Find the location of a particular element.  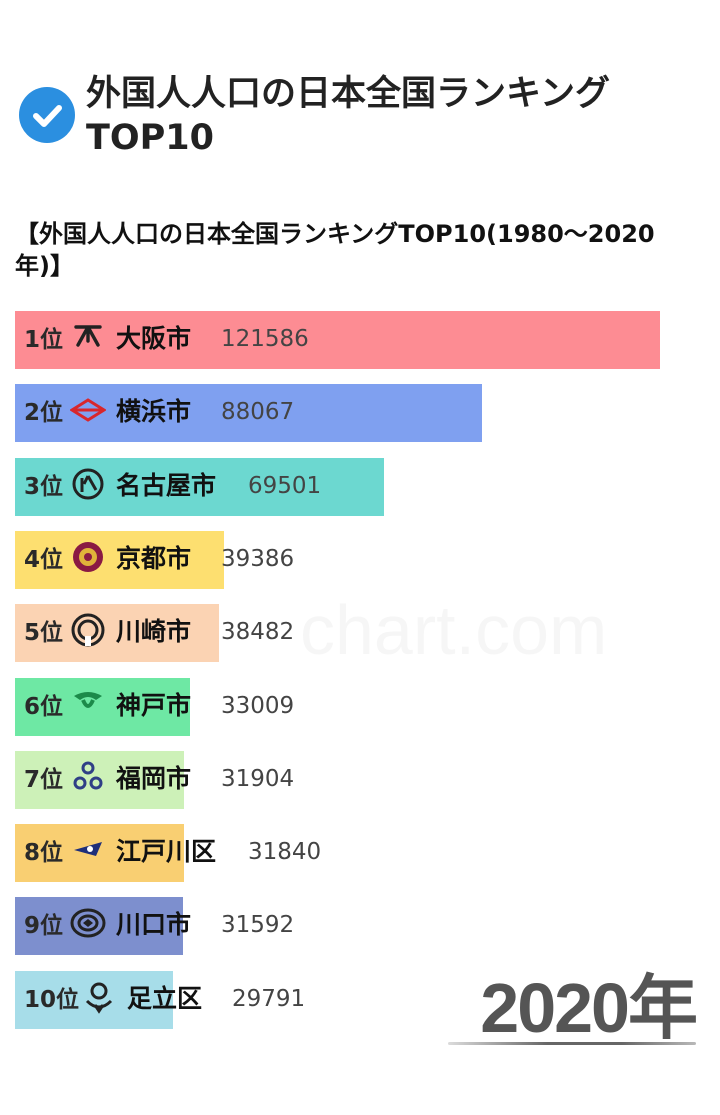

value-label: 31592 is located at coordinates (258, 925).